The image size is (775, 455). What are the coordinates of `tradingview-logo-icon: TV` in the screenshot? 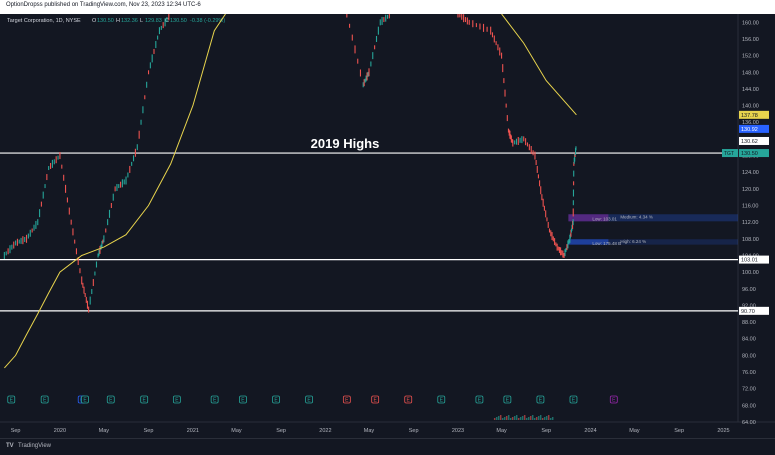 It's located at (10, 446).